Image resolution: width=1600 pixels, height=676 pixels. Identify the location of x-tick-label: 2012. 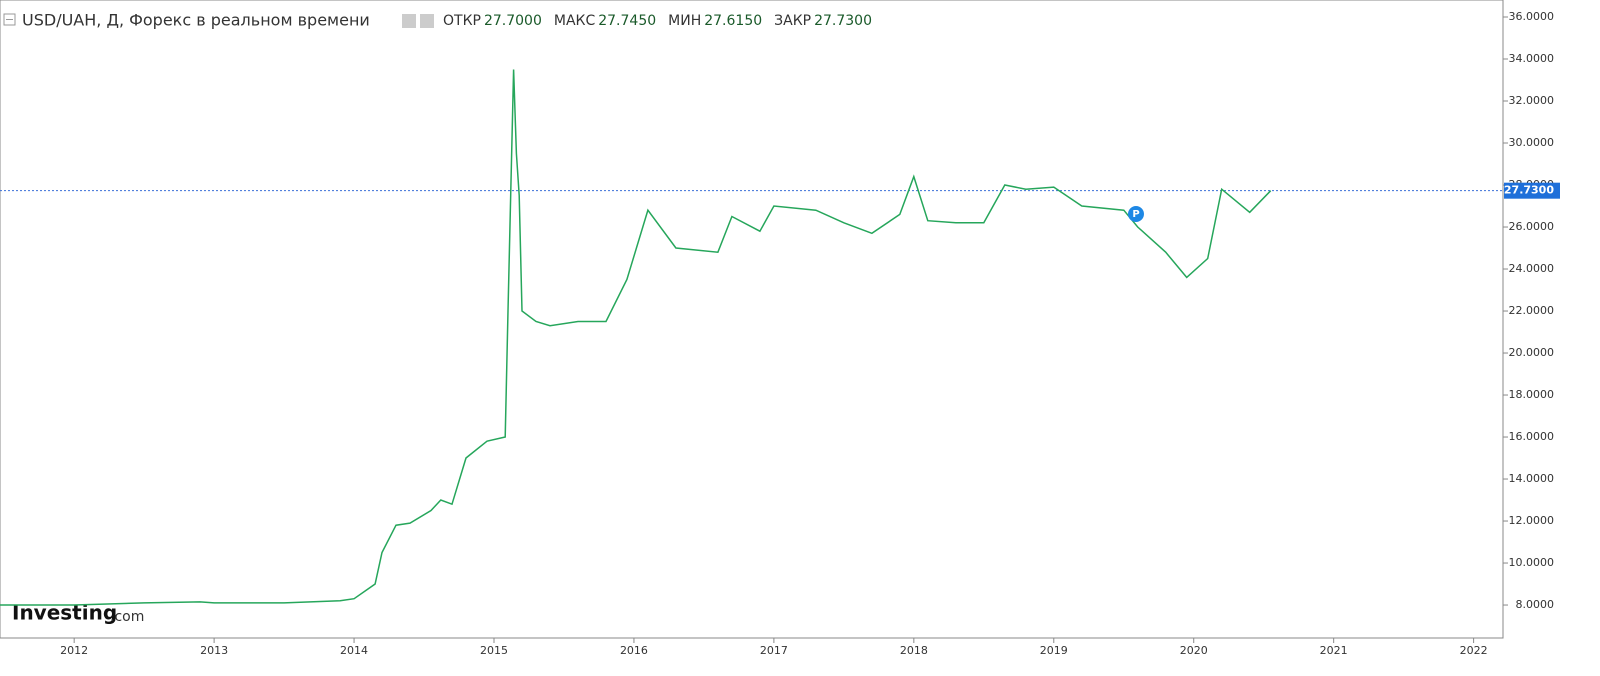
(74, 650).